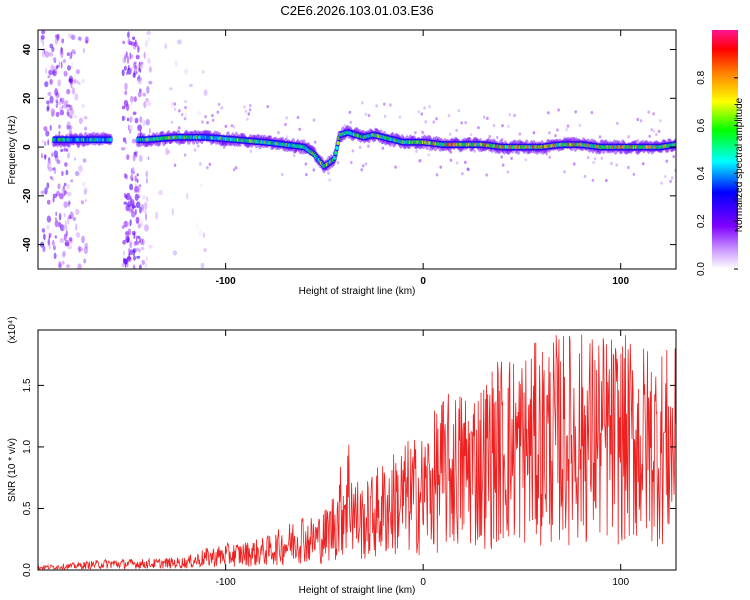  Describe the element at coordinates (27, 98) in the screenshot. I see `y-tick-label: 20` at that location.